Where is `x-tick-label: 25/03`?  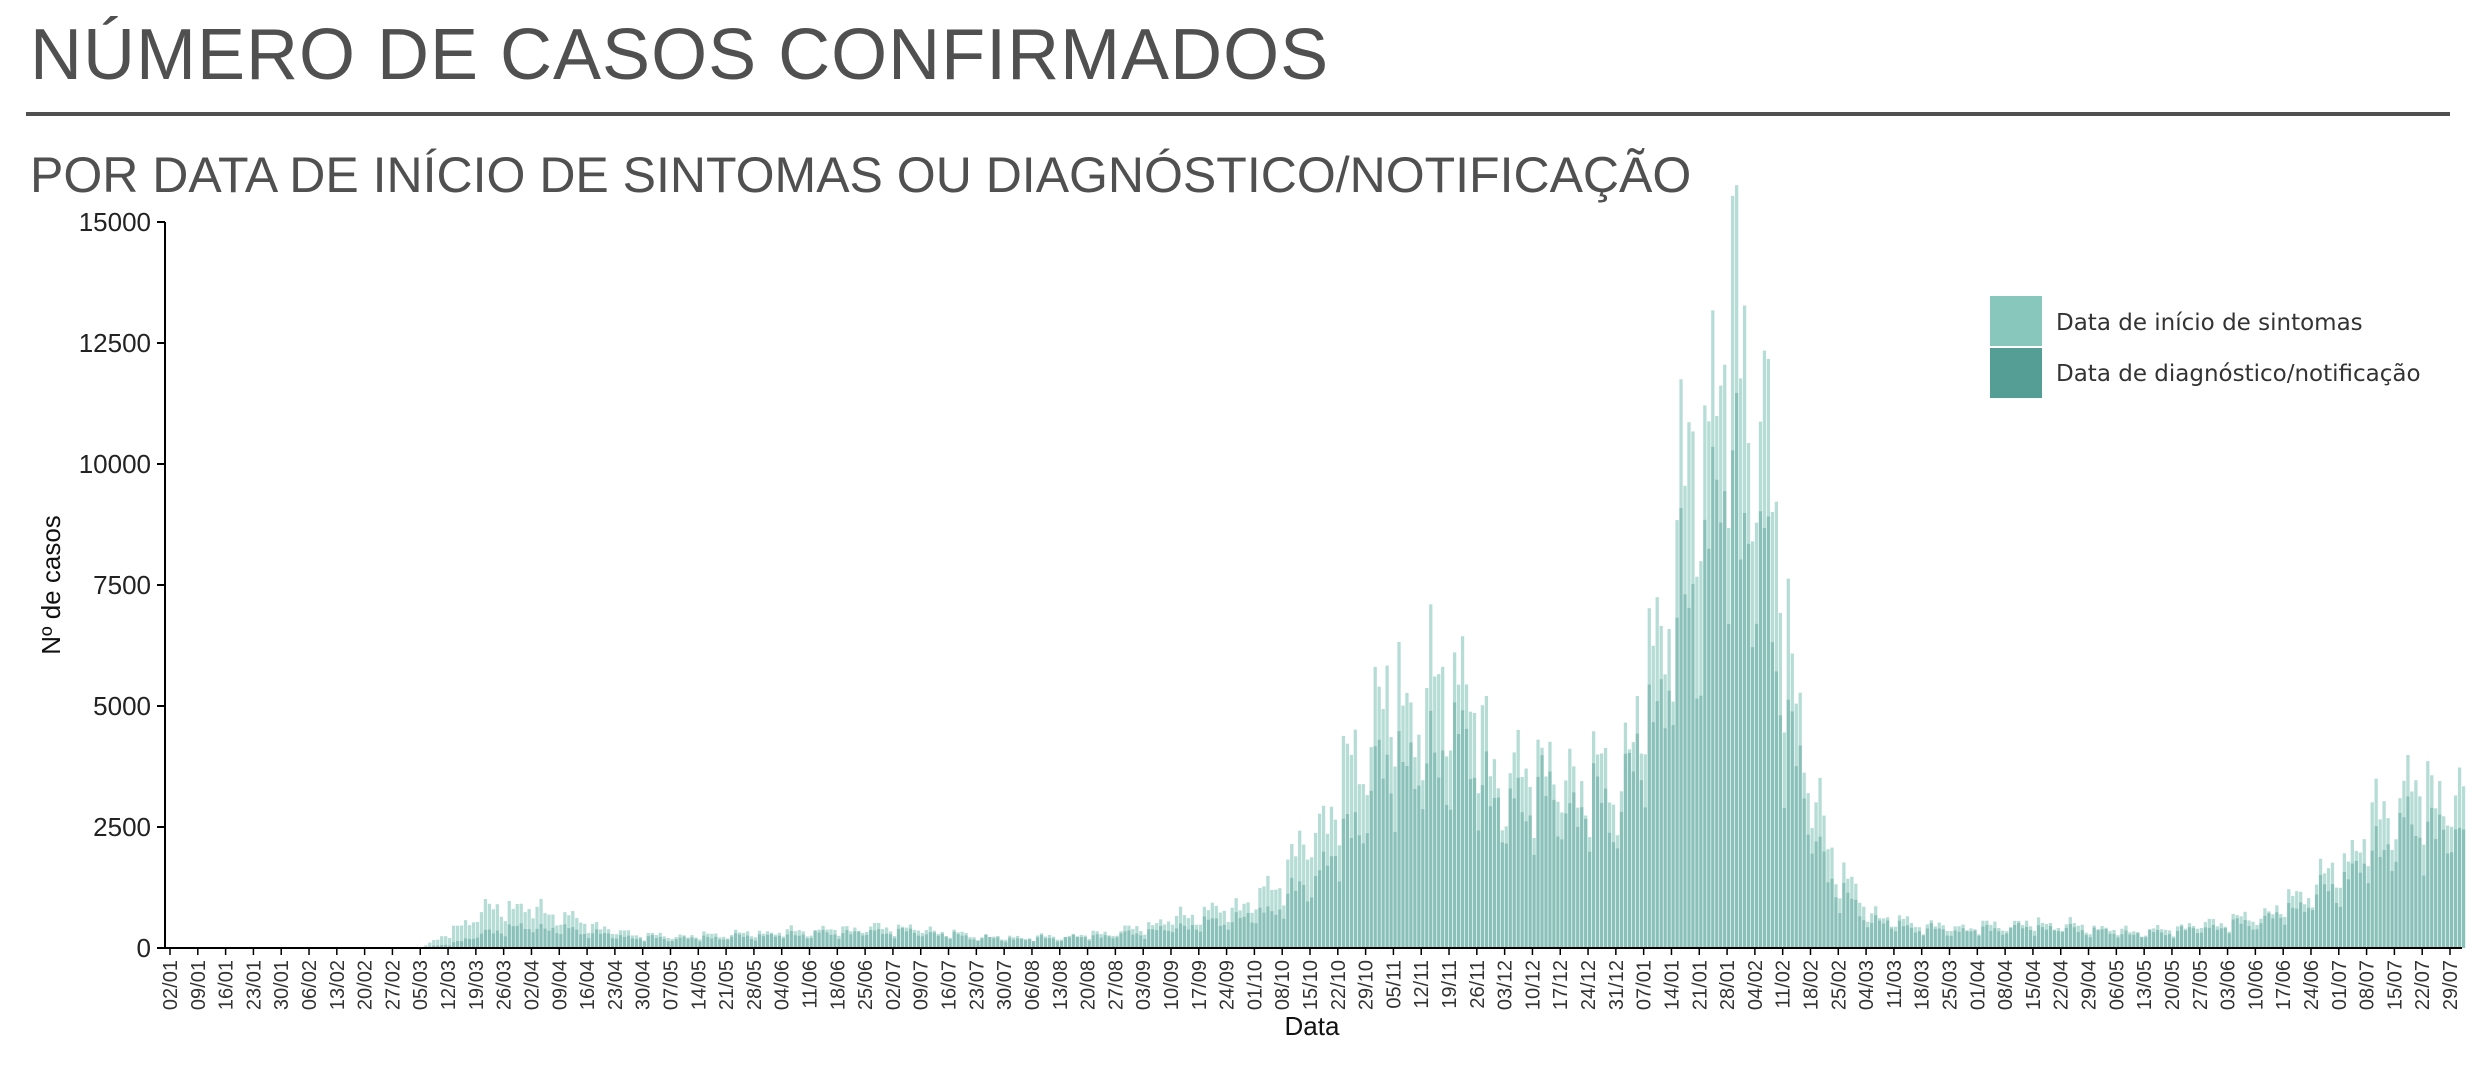
x-tick-label: 25/03 is located at coordinates (1951, 985).